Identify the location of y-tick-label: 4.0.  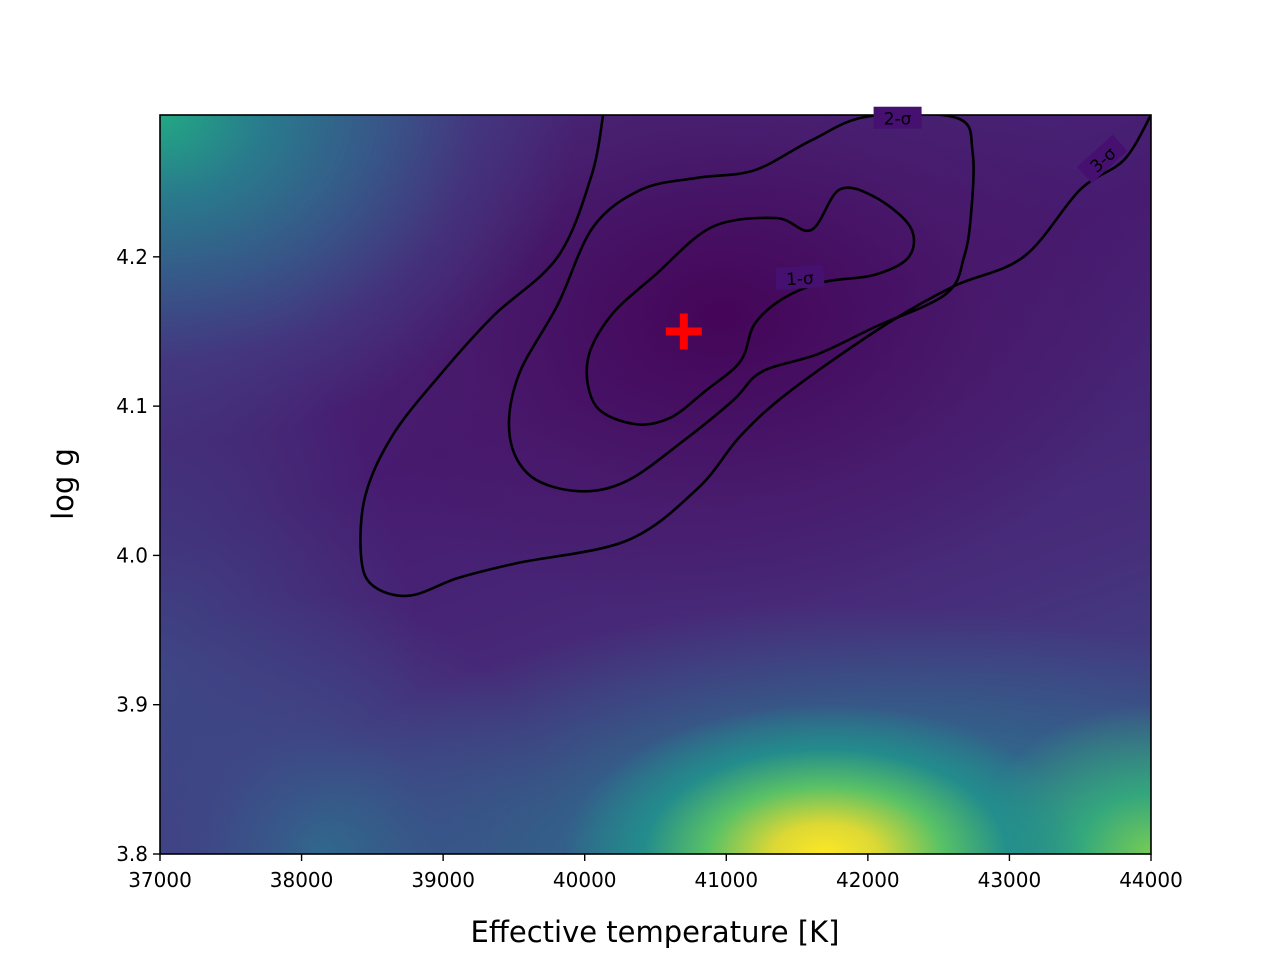
(132, 555).